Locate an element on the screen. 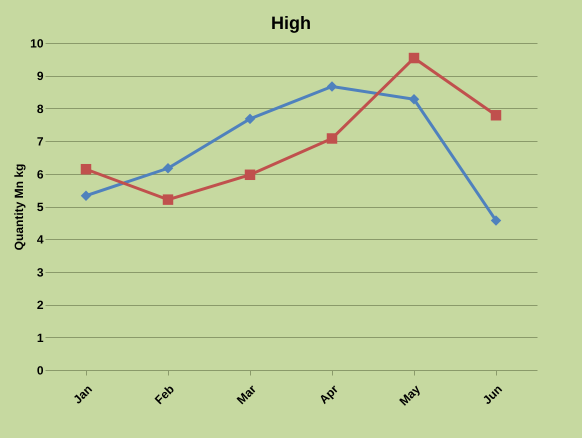  y-tick-label: 6 is located at coordinates (40, 174).